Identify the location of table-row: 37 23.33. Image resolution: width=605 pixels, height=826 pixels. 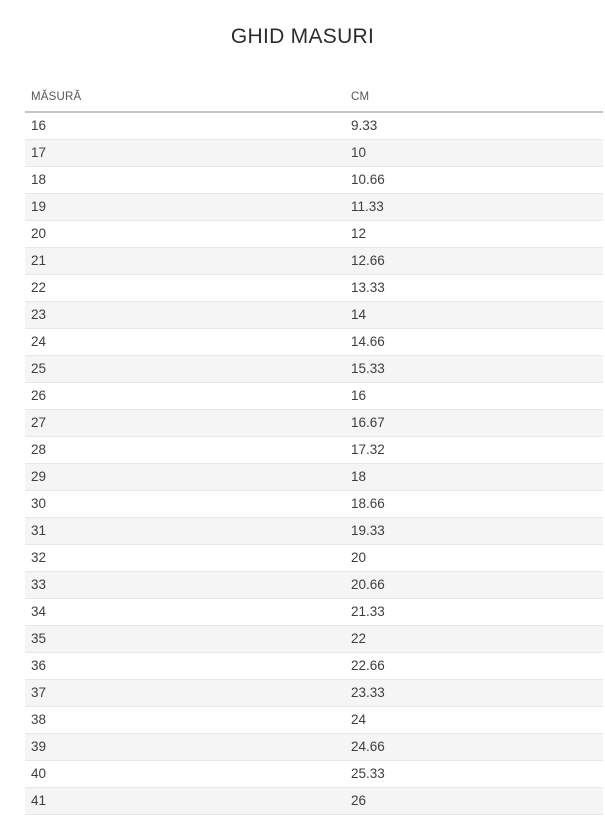
(314, 693).